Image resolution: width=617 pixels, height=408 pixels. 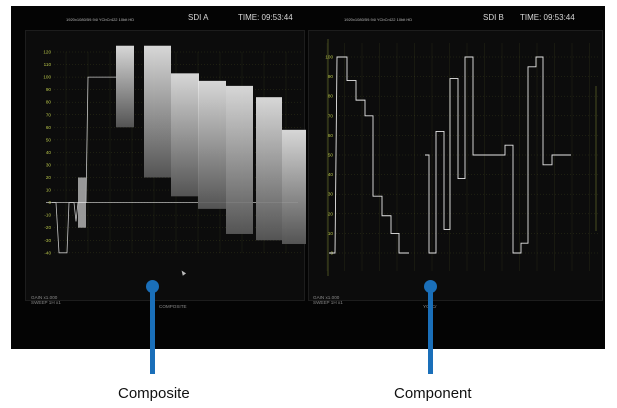 What do you see at coordinates (154, 393) in the screenshot?
I see `composite-callout-label: Composite` at bounding box center [154, 393].